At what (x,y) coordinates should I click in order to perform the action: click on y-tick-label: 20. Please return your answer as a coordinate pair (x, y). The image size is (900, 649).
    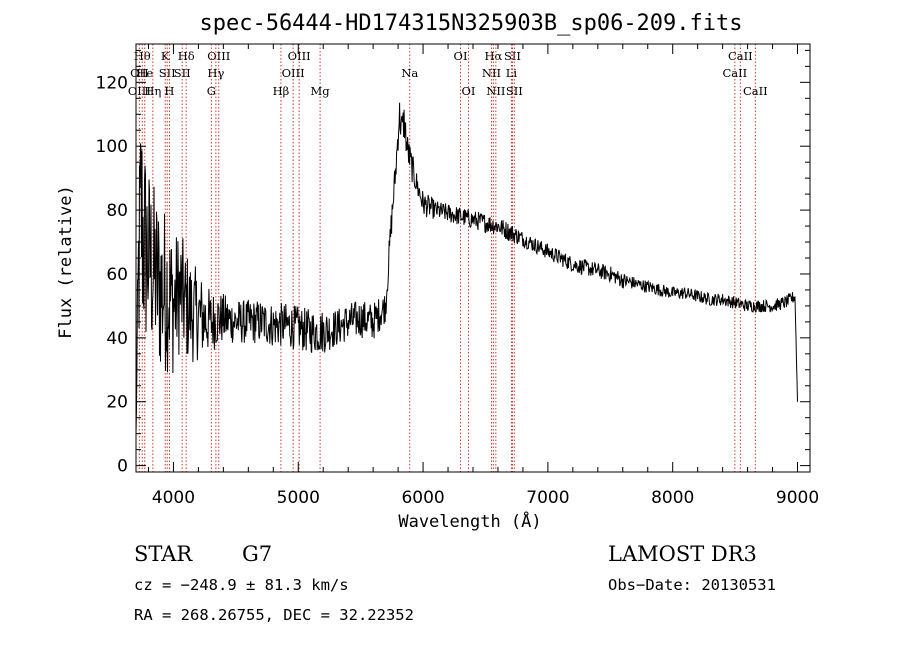
    Looking at the image, I should click on (117, 403).